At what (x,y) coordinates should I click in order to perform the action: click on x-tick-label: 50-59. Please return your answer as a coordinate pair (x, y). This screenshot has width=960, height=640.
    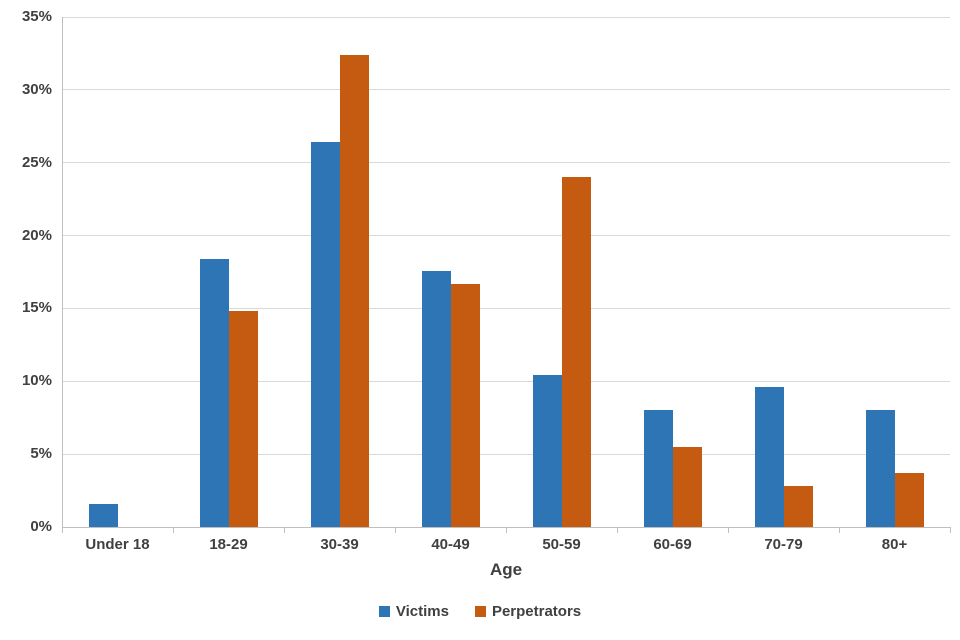
    Looking at the image, I should click on (561, 544).